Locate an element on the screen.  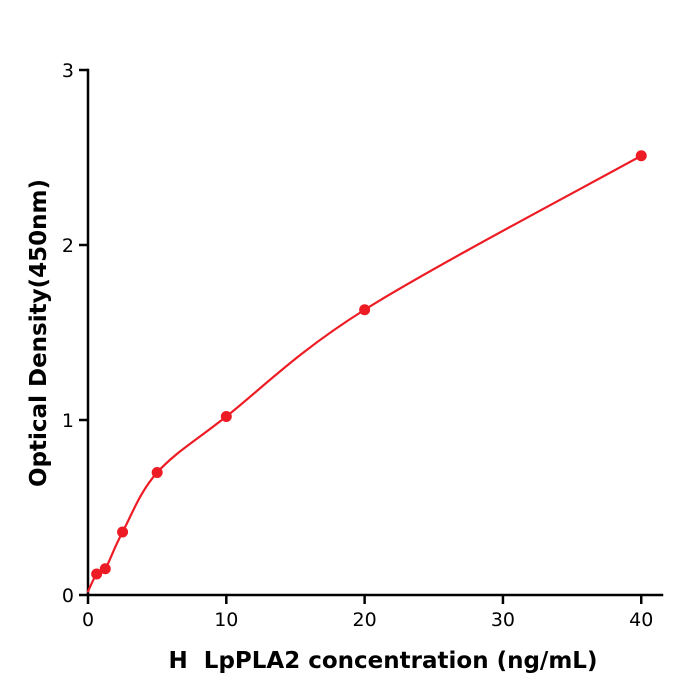
x-axis-title: H LpPLA2 concentration (ng/mL) is located at coordinates (383, 661).